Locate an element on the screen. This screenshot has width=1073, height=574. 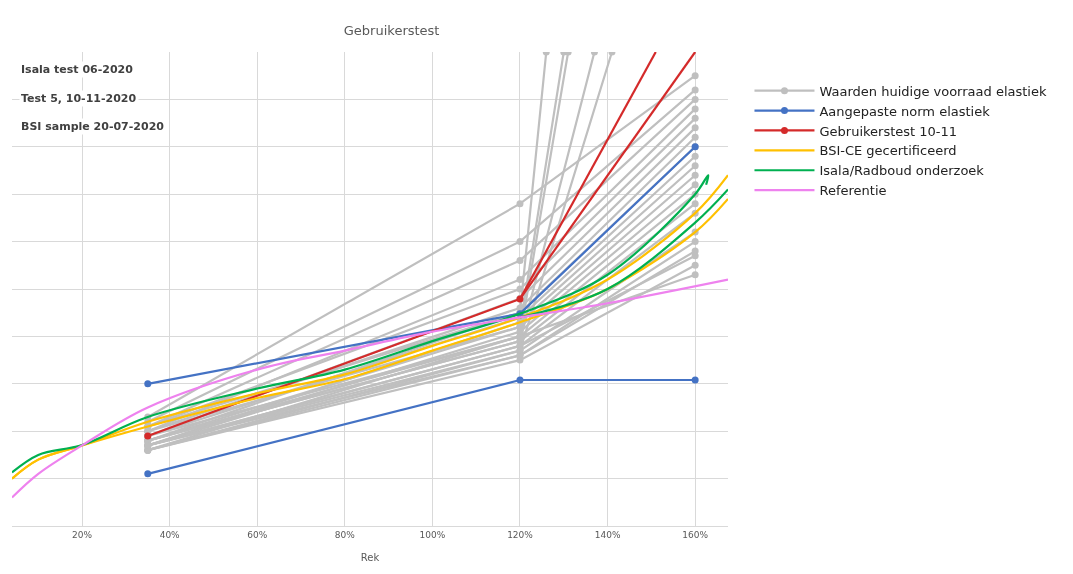
annotation: Test 5, 10-11-2020 is located at coordinates (79, 98).